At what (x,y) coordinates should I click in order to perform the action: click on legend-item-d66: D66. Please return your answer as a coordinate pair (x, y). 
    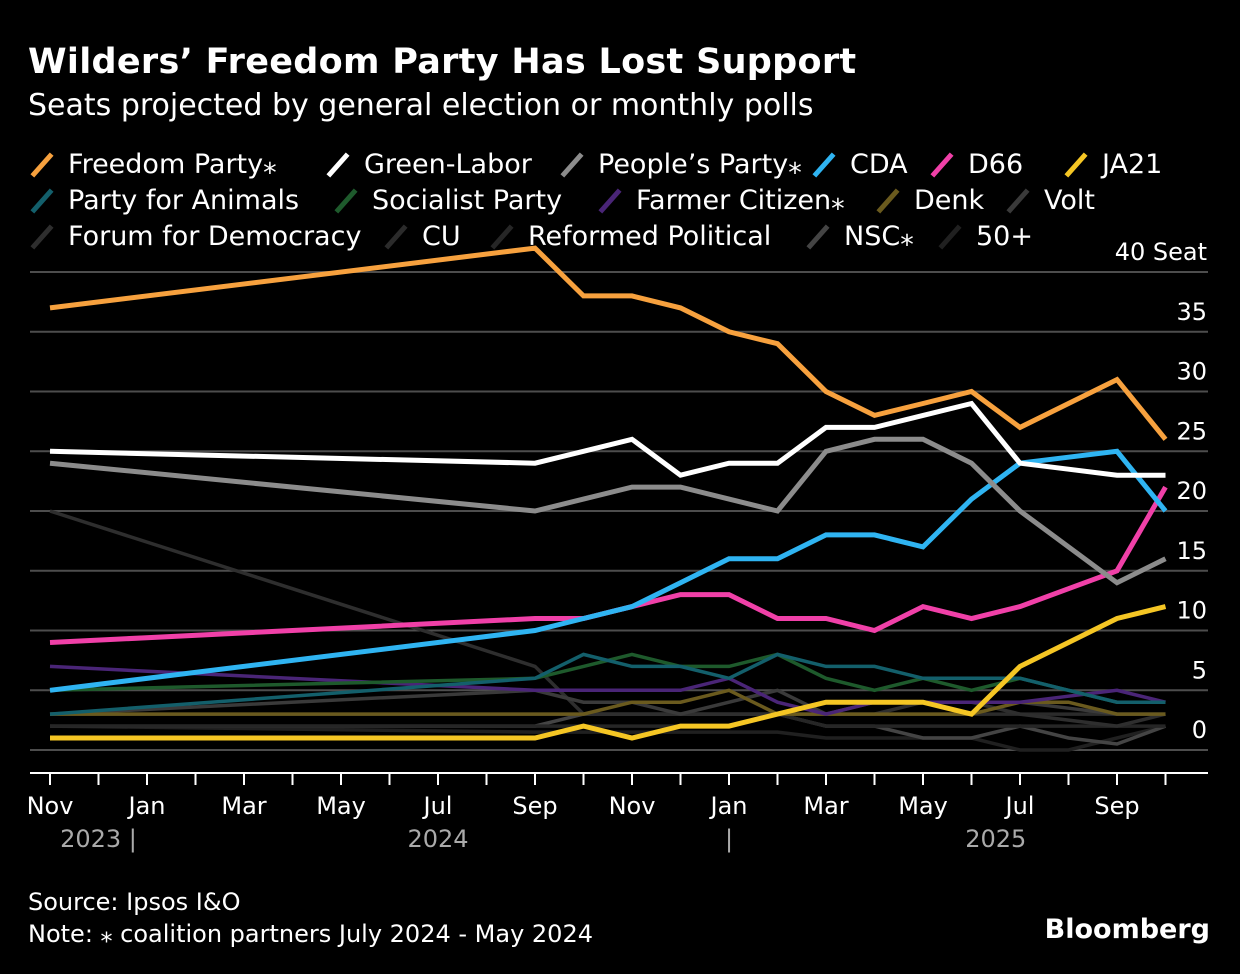
    Looking at the image, I should click on (976, 164).